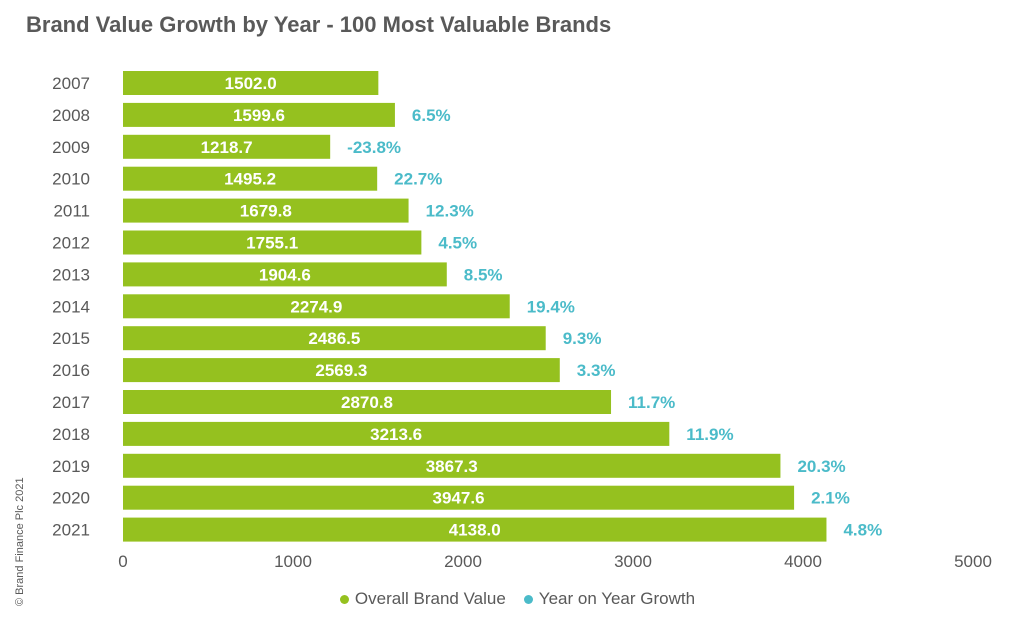 The height and width of the screenshot is (623, 1035). I want to click on bar-value-label: 3213.6, so click(396, 434).